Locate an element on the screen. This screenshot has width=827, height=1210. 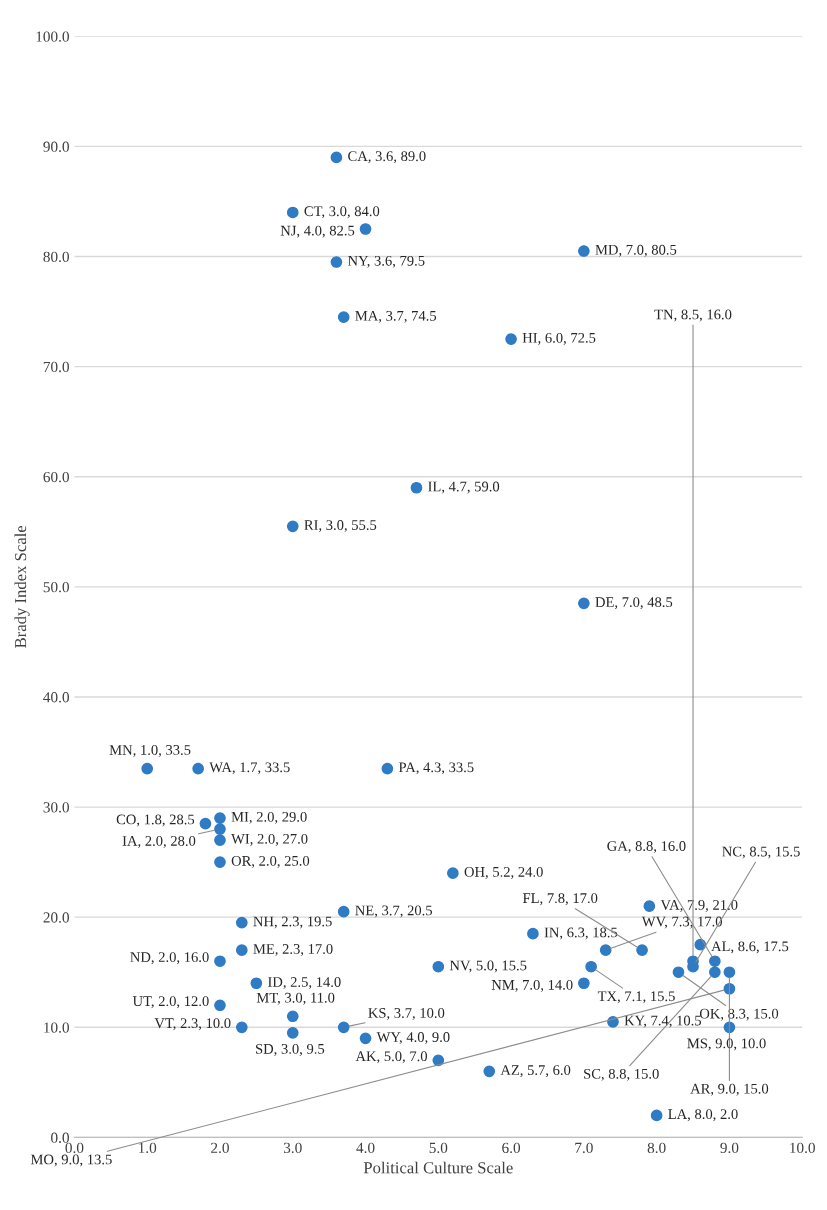
y-tick-label: 0.0 is located at coordinates (60, 1137).